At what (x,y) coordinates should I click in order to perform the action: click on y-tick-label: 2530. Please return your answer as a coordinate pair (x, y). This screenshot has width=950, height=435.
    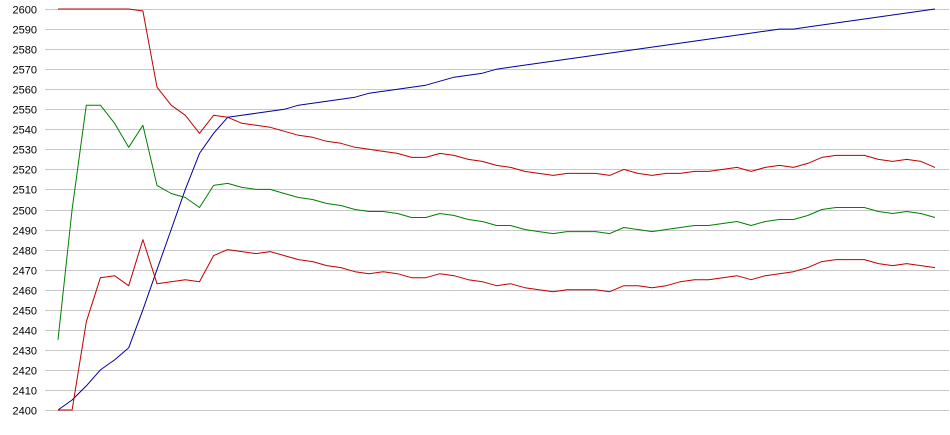
    Looking at the image, I should click on (25, 151).